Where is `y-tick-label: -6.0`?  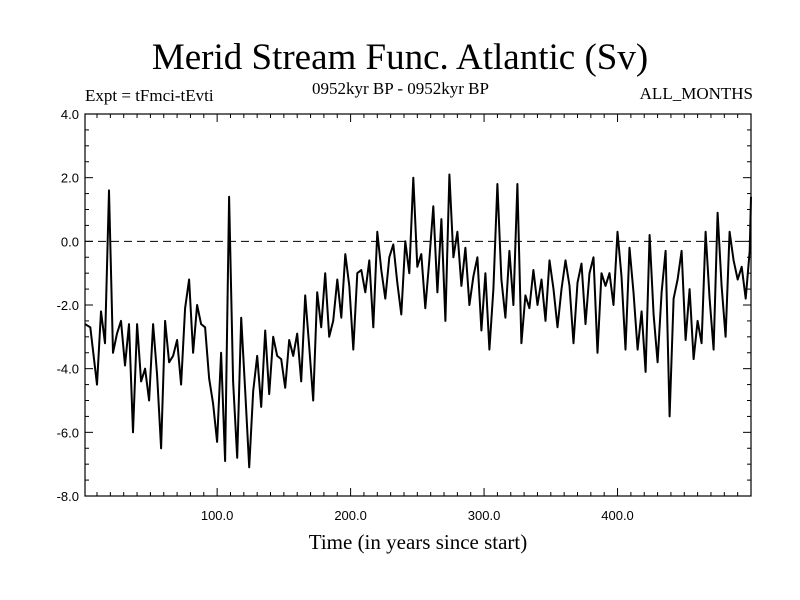
y-tick-label: -6.0 is located at coordinates (68, 432).